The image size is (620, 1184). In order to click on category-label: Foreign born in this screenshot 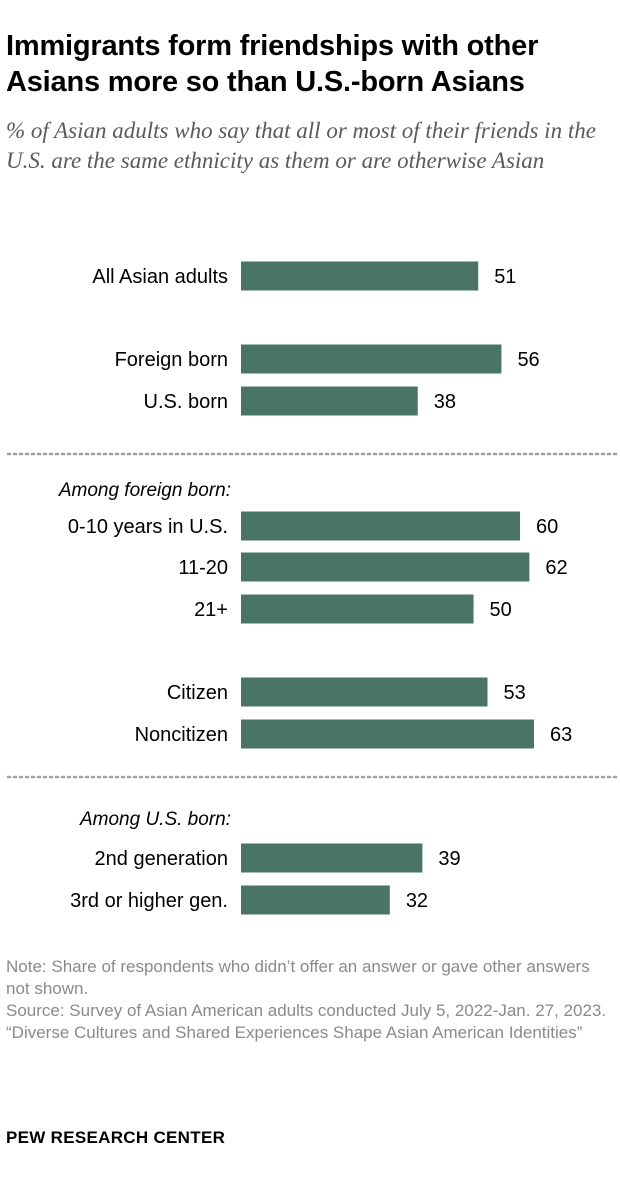, I will do `click(171, 360)`.